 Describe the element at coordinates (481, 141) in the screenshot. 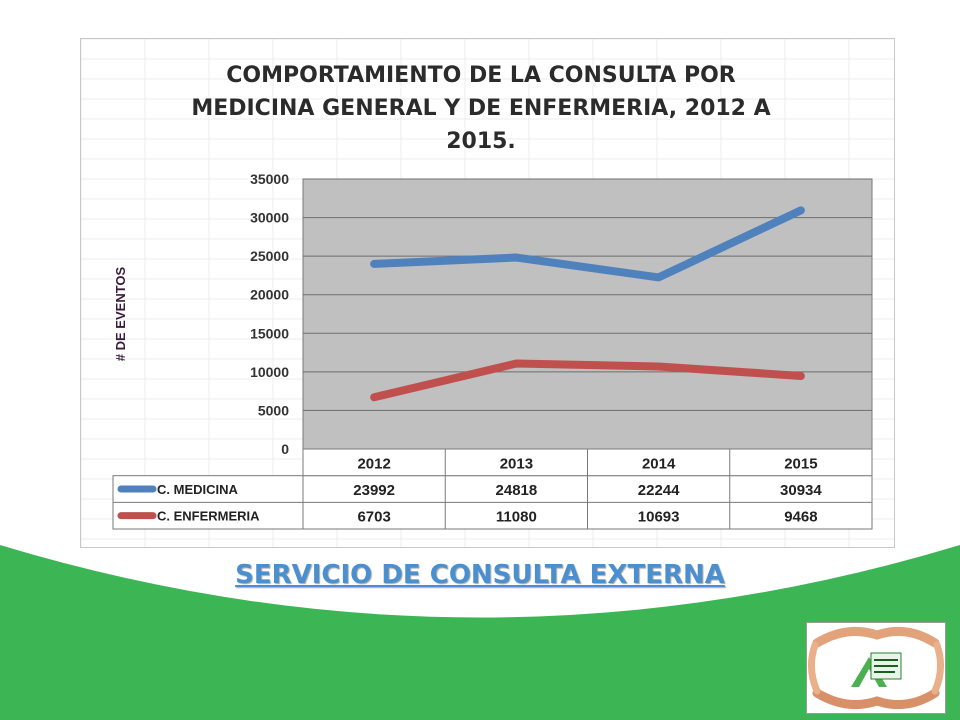

I see `chart-title-line-3: 2015.` at that location.